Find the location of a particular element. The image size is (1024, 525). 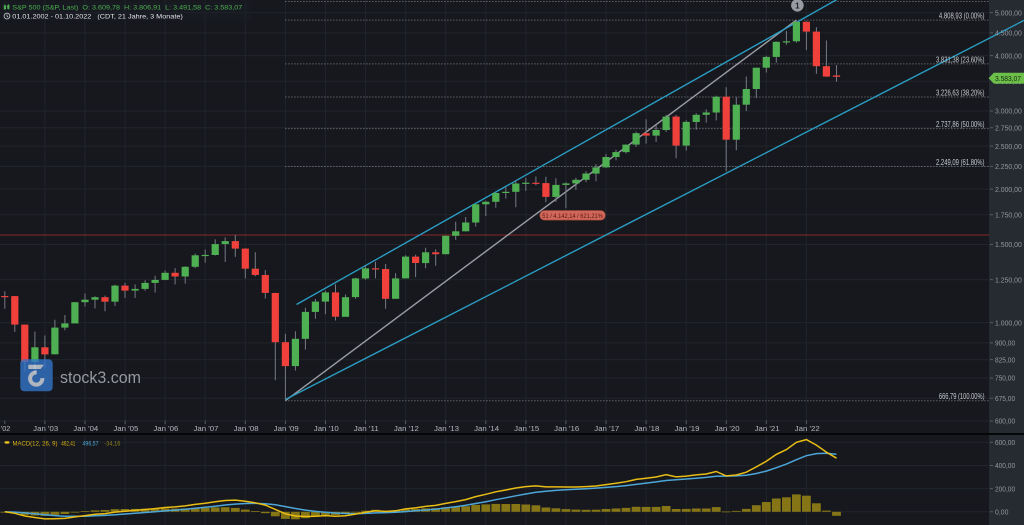

svg-text: 675,00 is located at coordinates (1005, 398).